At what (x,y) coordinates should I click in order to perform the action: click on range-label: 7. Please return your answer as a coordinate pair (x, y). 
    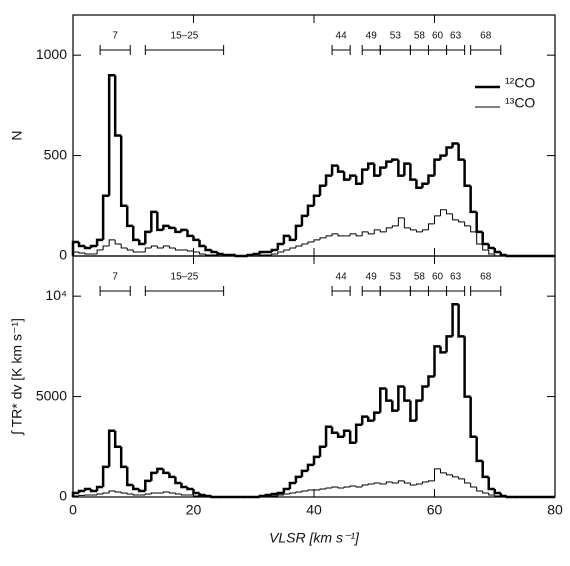
    Looking at the image, I should click on (115, 277).